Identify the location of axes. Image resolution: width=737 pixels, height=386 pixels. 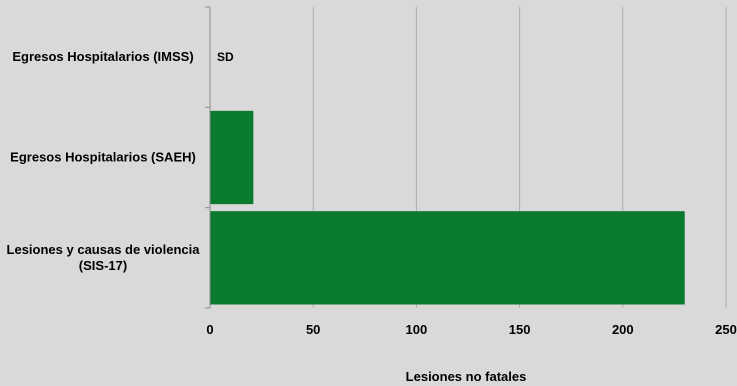
(208, 157).